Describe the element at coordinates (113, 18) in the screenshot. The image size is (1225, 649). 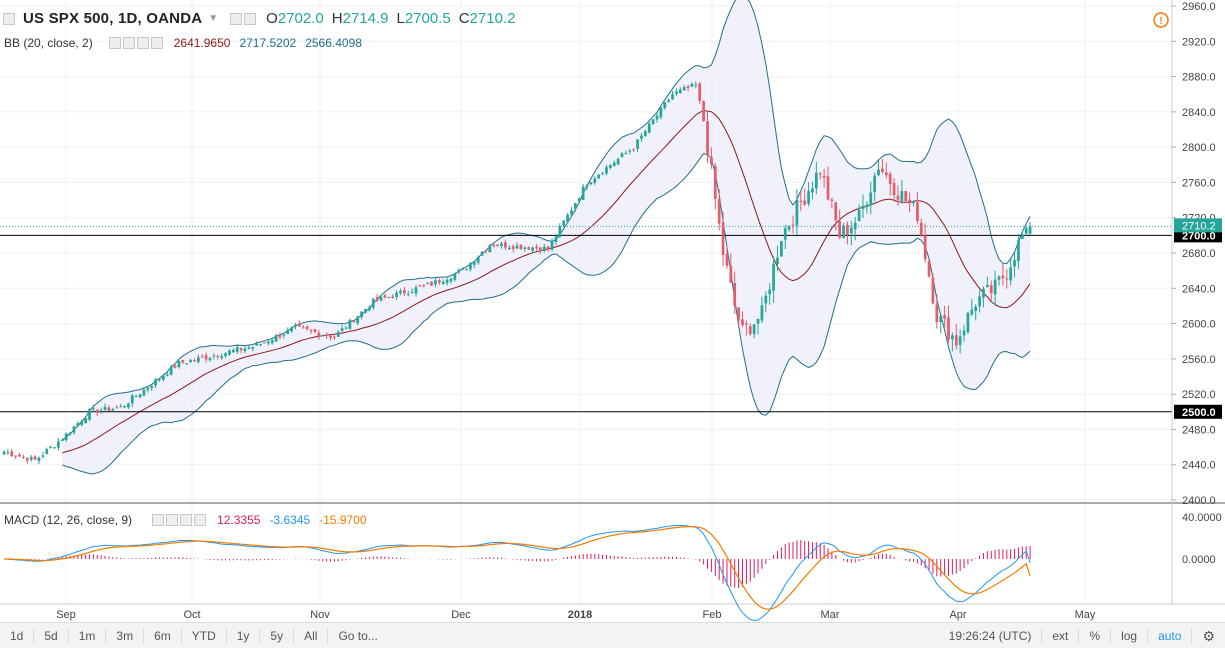
I see `symbol-title: US SPX 500, 1D, OANDA` at that location.